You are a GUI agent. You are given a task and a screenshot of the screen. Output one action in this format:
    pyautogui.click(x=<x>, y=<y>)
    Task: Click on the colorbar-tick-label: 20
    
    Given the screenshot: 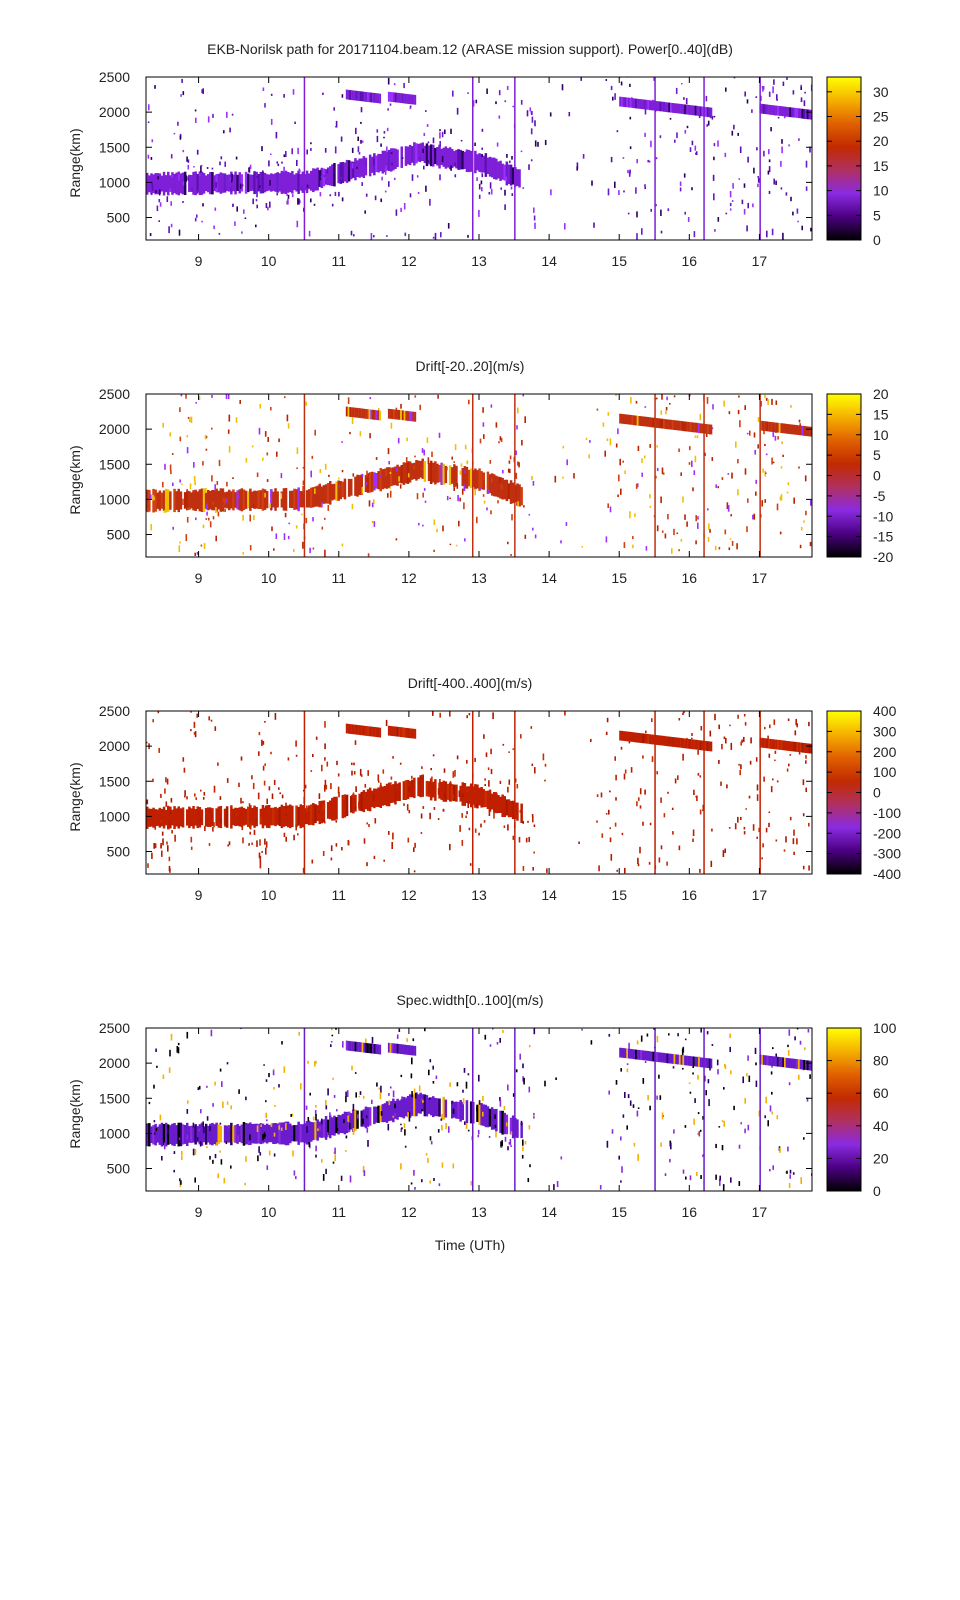 What is the action you would take?
    pyautogui.click(x=881, y=141)
    